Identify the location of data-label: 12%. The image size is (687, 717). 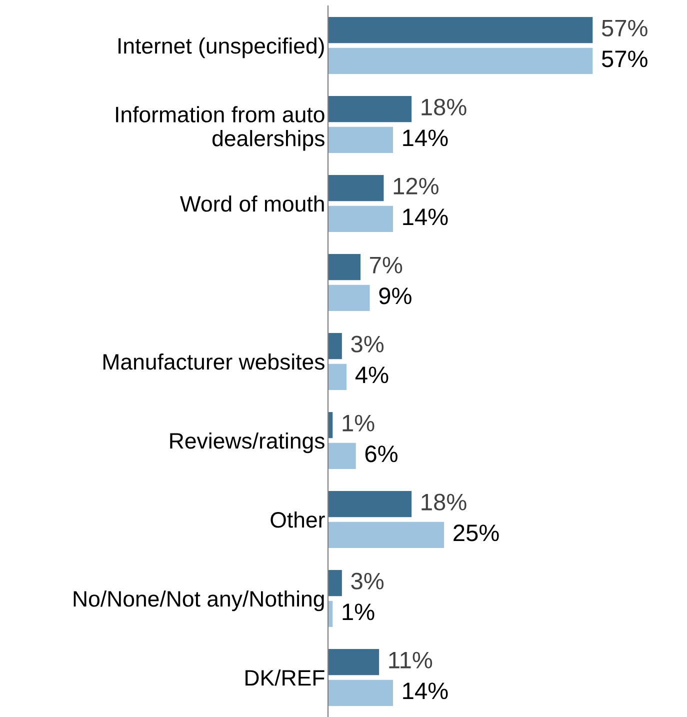
(416, 186).